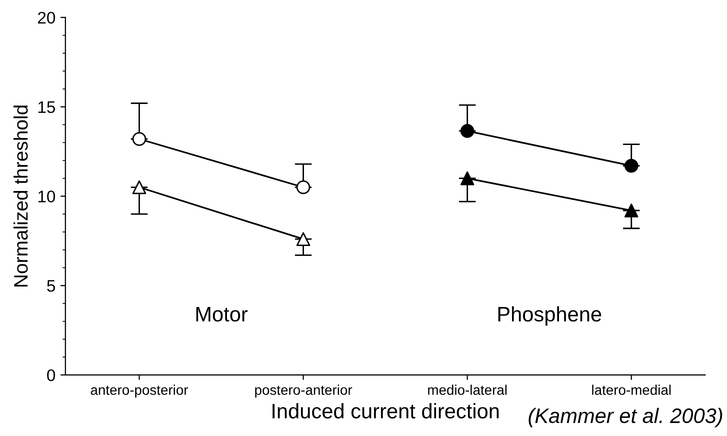 This screenshot has height=436, width=727. Describe the element at coordinates (51, 286) in the screenshot. I see `y-tick-label: 5` at that location.